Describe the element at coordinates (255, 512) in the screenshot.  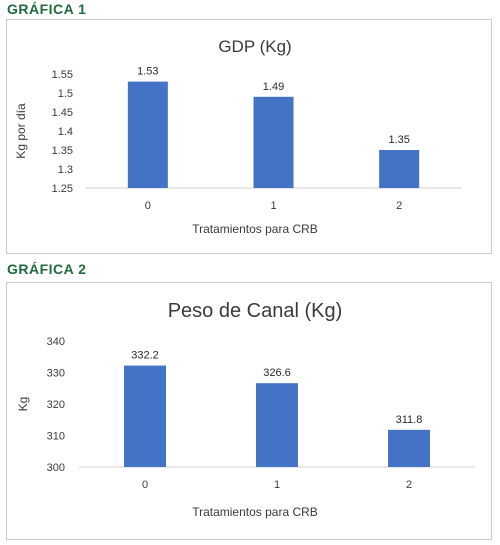
I see `chart2-x-axis-title: Tratamientos para CRB` at that location.